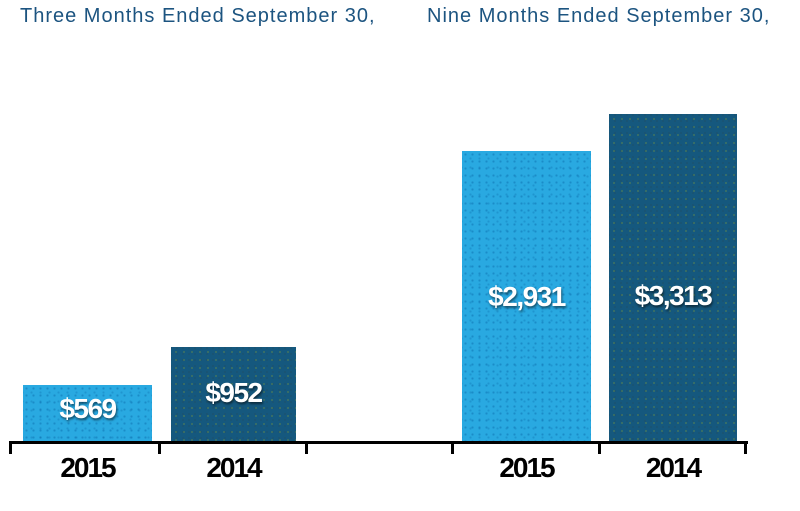 Image resolution: width=800 pixels, height=511 pixels. I want to click on group-title-three-months: Three Months Ended September 30,, so click(198, 16).